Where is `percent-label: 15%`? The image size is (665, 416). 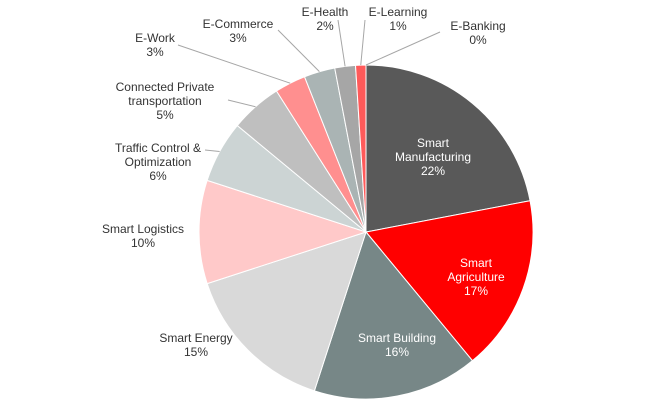 percent-label: 15% is located at coordinates (196, 352).